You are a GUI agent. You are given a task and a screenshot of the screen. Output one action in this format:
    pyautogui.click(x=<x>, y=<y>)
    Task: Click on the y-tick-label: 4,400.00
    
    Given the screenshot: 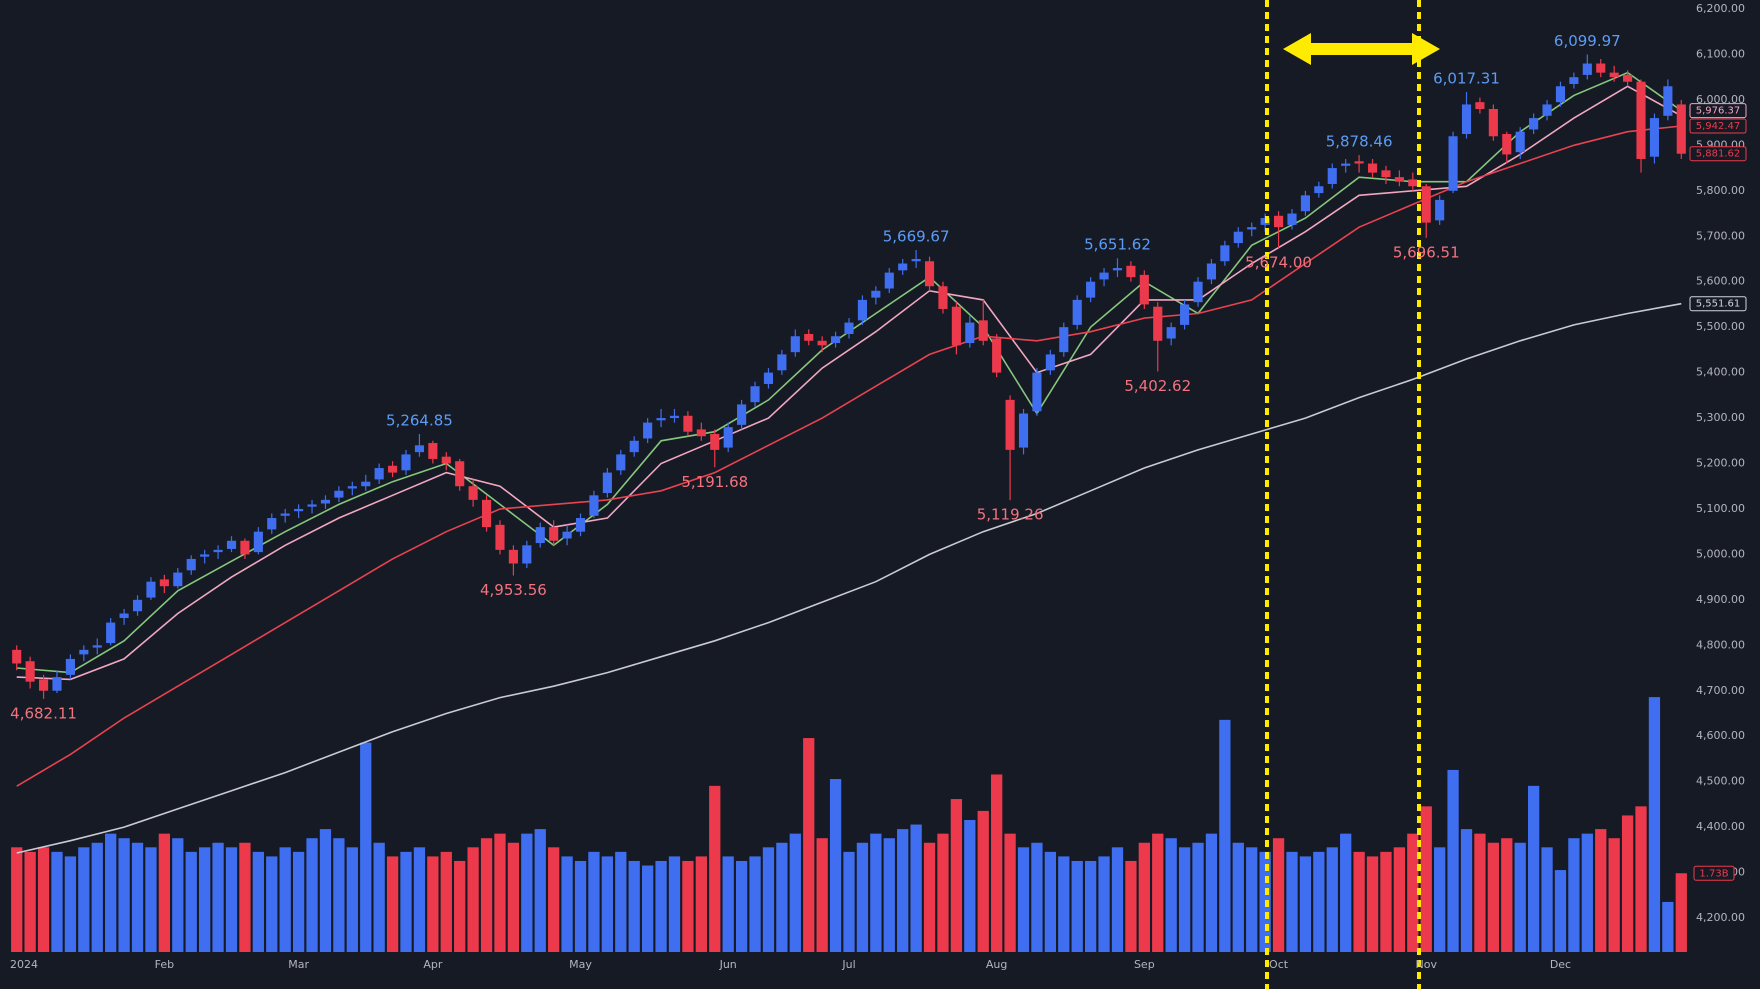 What is the action you would take?
    pyautogui.click(x=1720, y=826)
    